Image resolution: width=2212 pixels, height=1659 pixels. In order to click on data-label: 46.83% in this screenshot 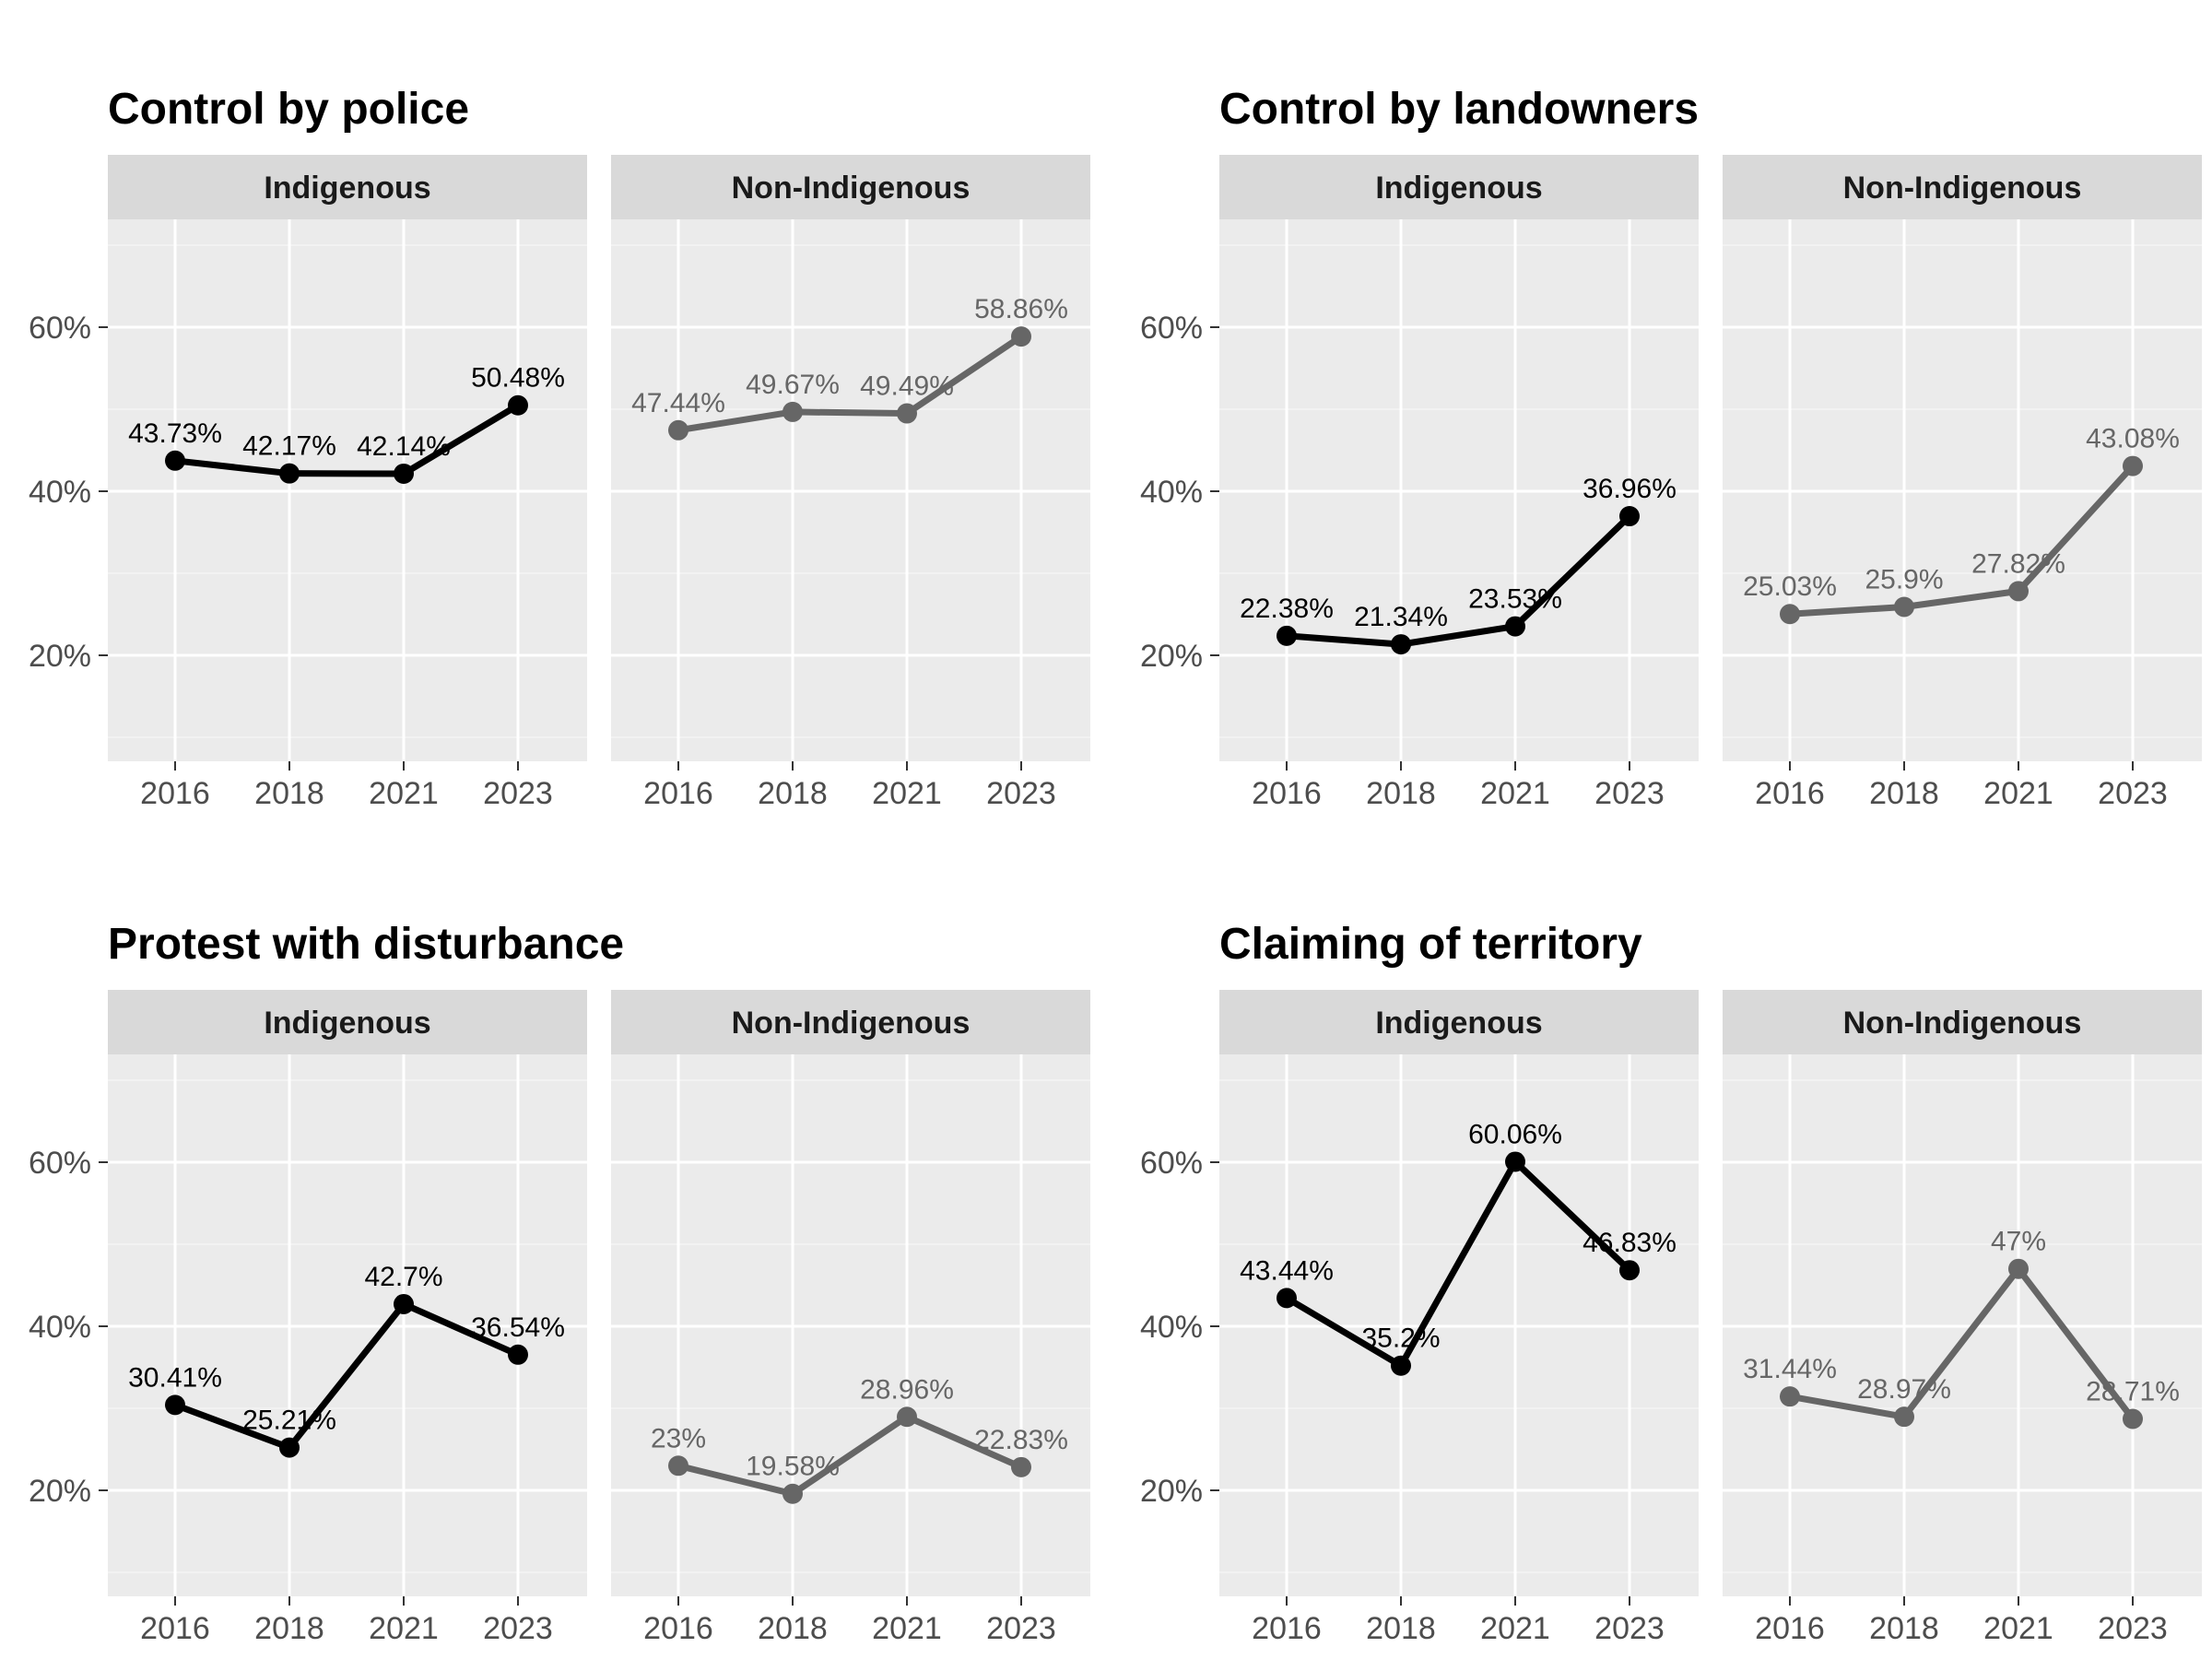, I will do `click(1630, 1243)`.